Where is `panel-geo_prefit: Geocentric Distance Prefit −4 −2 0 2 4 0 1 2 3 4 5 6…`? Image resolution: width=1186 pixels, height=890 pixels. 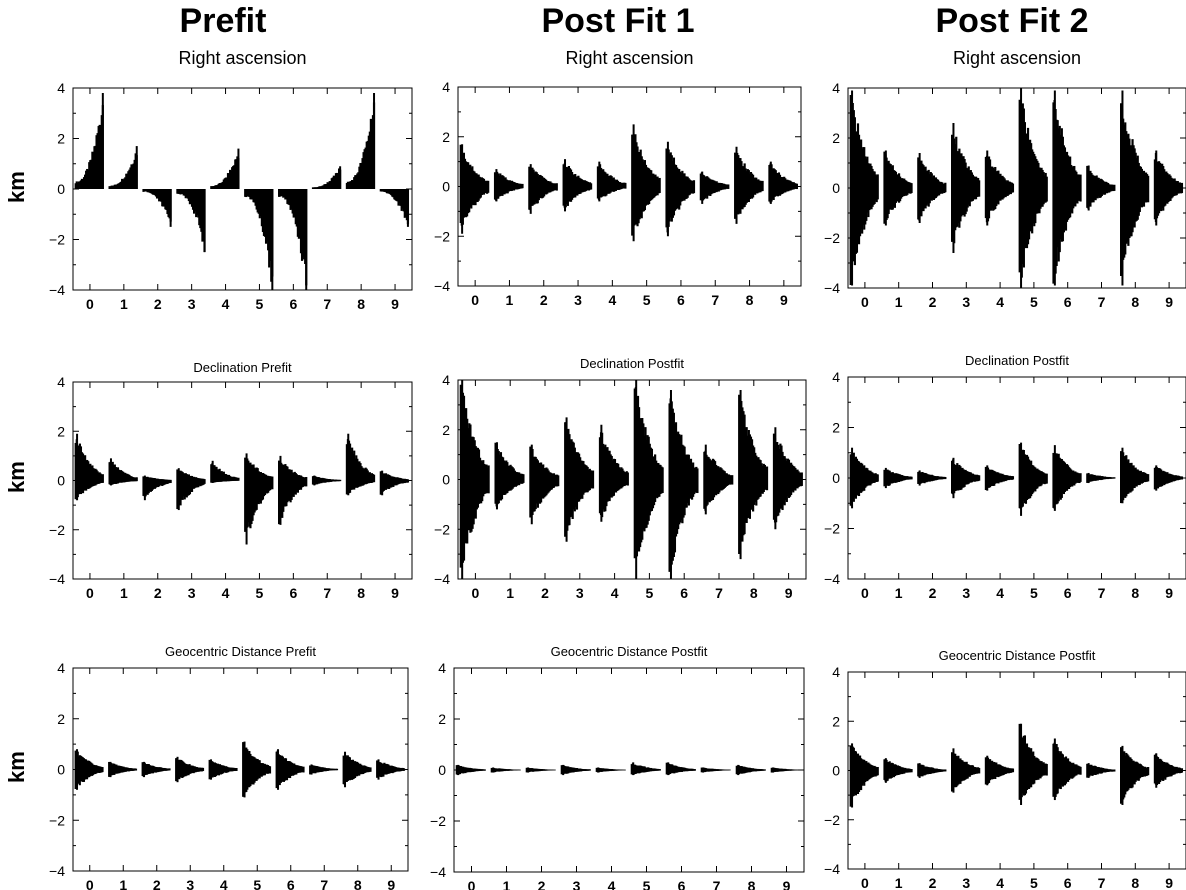
panel-geo_prefit: Geocentric Distance Prefit −4 −2 0 2 4 0 1 2 3 4 5 6… is located at coordinates (229, 767).